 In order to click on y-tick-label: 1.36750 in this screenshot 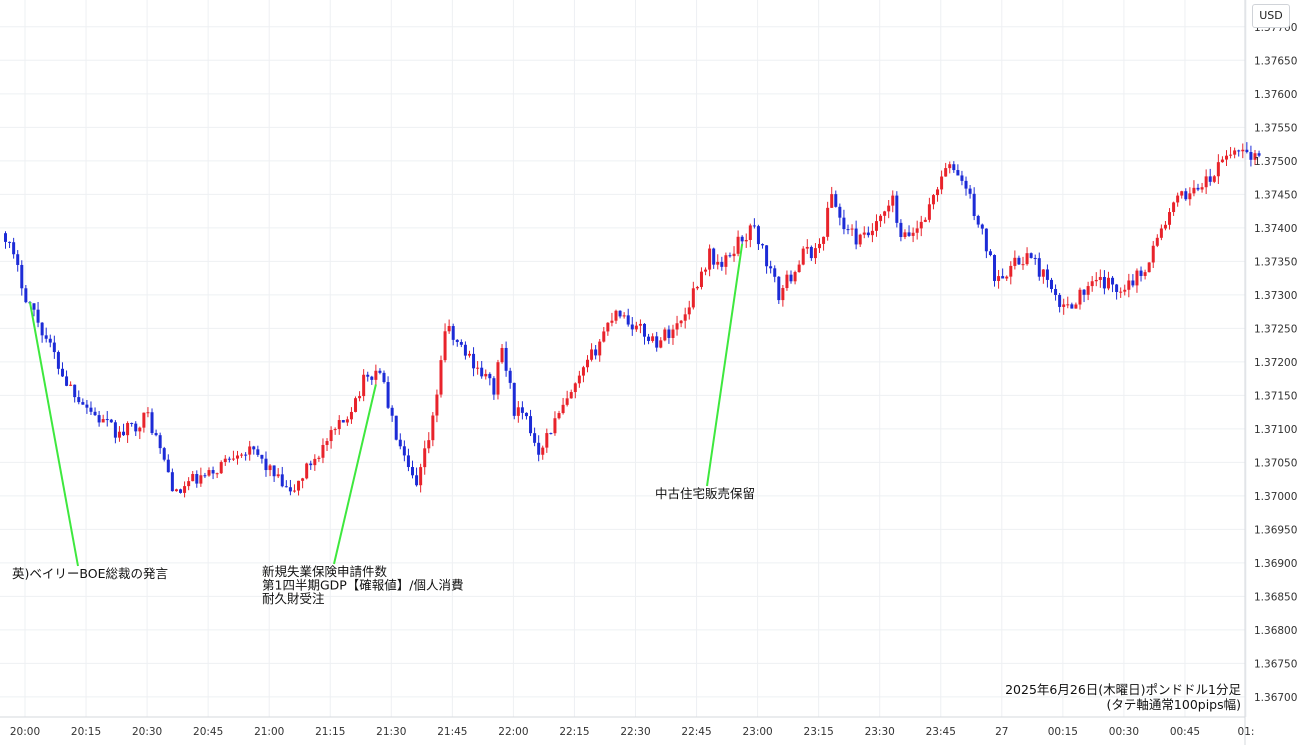, I will do `click(1275, 664)`.